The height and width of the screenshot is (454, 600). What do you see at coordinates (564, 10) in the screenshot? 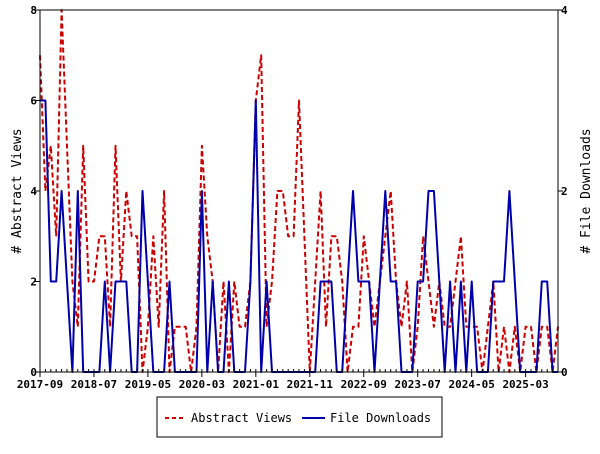
I see `right-y-tick-label: 4` at bounding box center [564, 10].